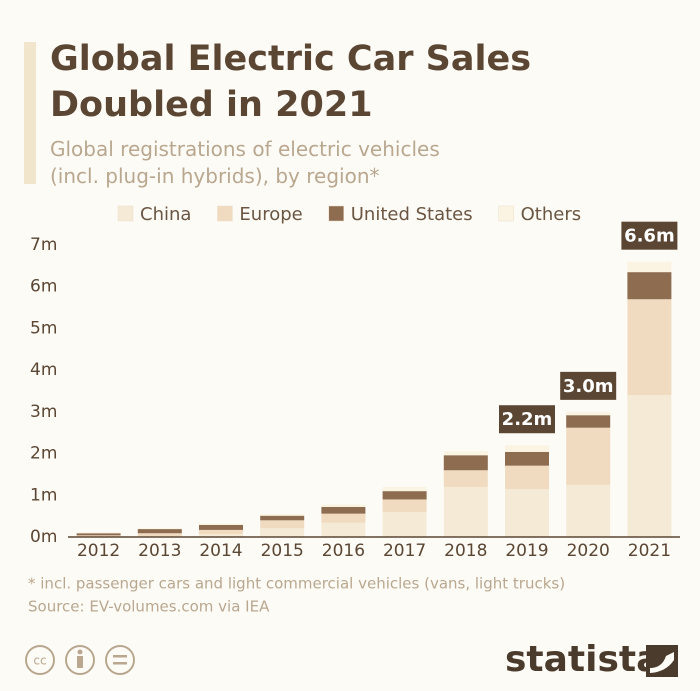 The width and height of the screenshot is (700, 691). What do you see at coordinates (30, 113) in the screenshot?
I see `accent-bar` at bounding box center [30, 113].